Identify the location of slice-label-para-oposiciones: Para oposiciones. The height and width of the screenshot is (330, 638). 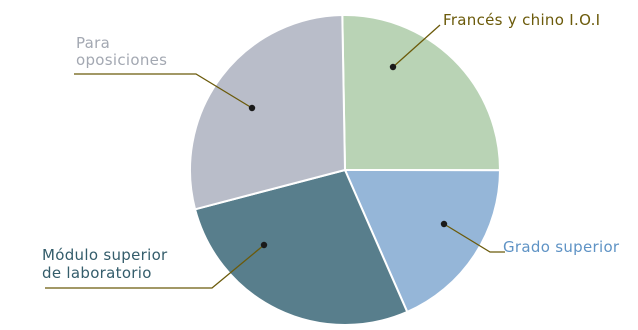
(121, 51).